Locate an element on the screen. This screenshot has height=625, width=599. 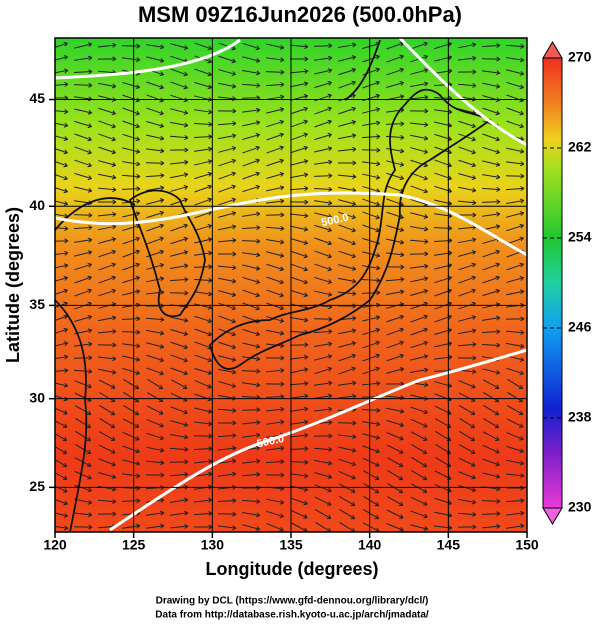
y-axis-label: Latitude (degrees) is located at coordinates (13, 285).